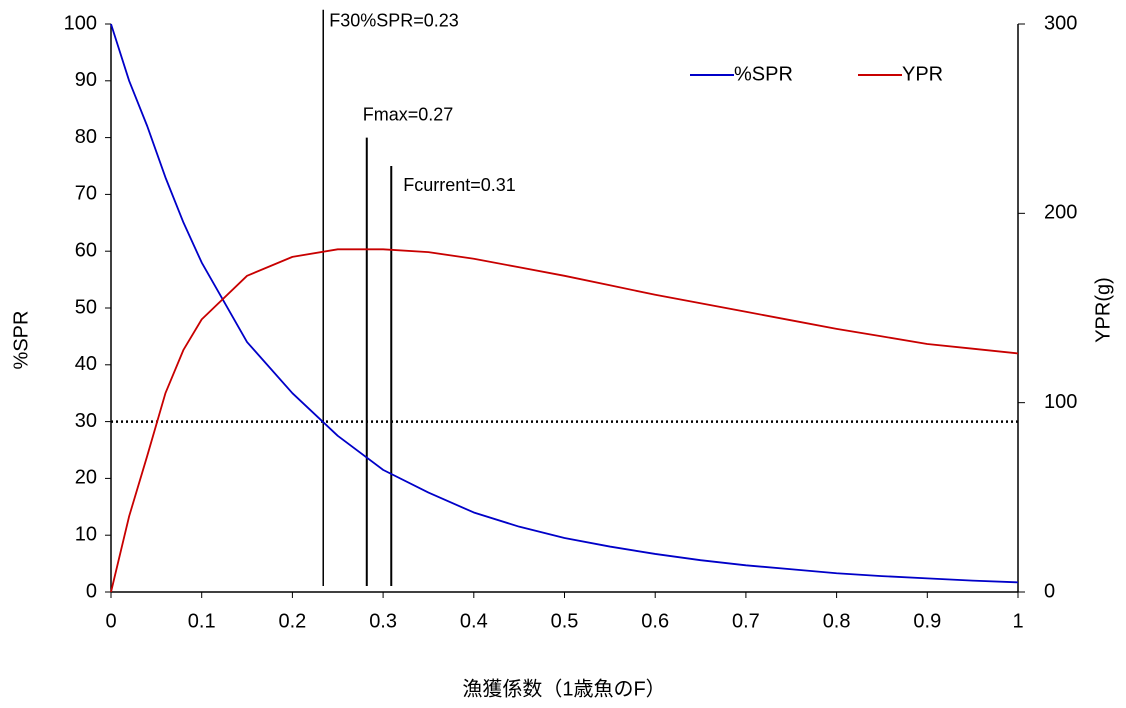  Describe the element at coordinates (21, 340) in the screenshot. I see `y-axis-title: %SPR` at that location.